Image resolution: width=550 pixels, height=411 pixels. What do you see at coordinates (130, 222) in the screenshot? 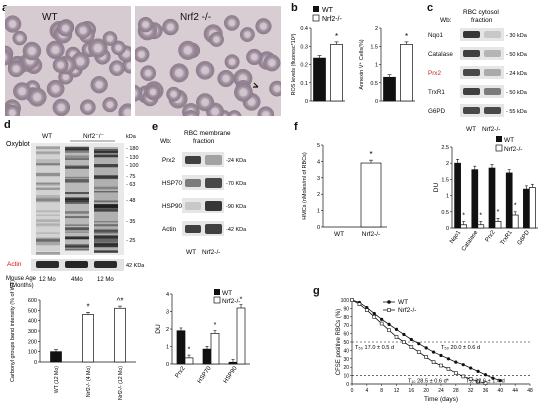
I see `kda-marker: - 35` at bounding box center [130, 222].